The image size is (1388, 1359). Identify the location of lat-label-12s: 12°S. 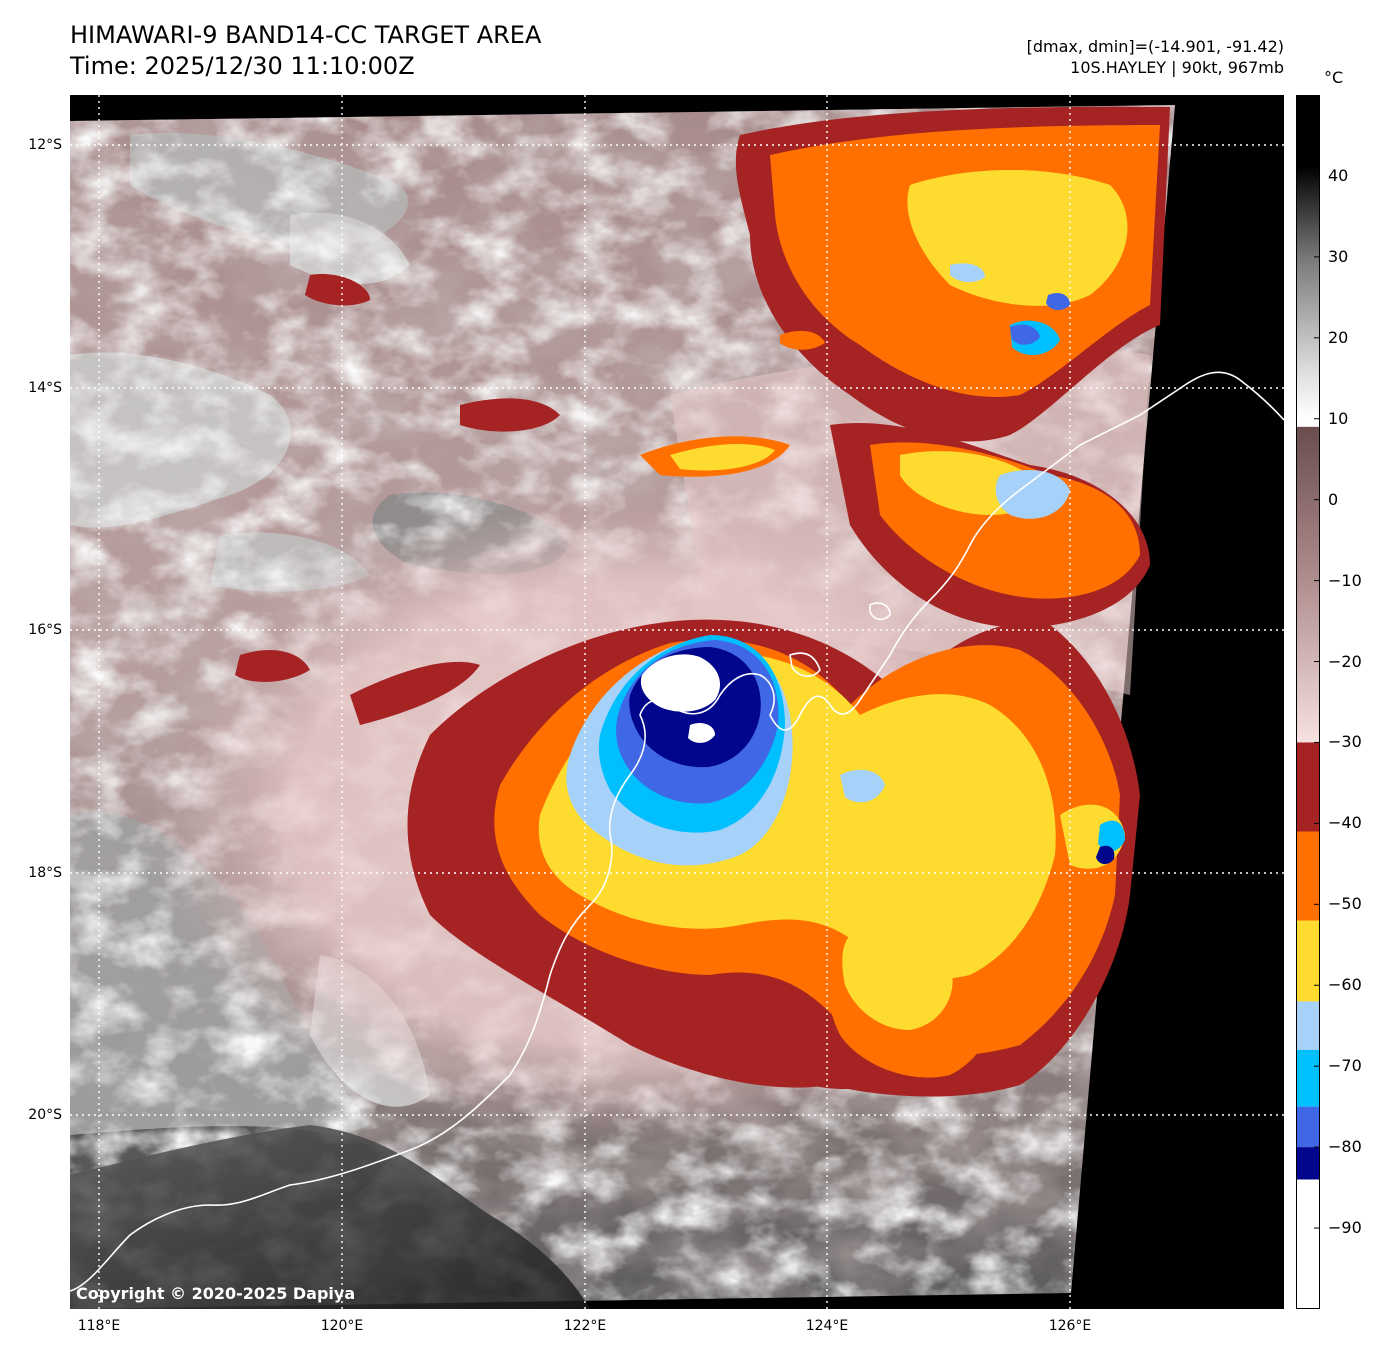
(45, 145).